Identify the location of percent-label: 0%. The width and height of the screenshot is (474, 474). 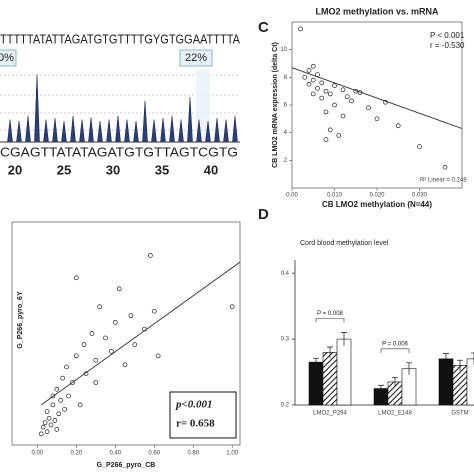
(7, 58).